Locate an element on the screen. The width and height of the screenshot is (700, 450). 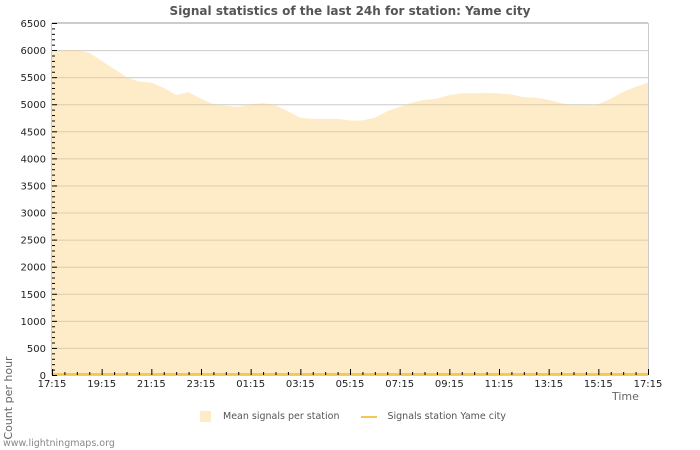
legend-item-mean: Mean signals per station is located at coordinates (269, 416).